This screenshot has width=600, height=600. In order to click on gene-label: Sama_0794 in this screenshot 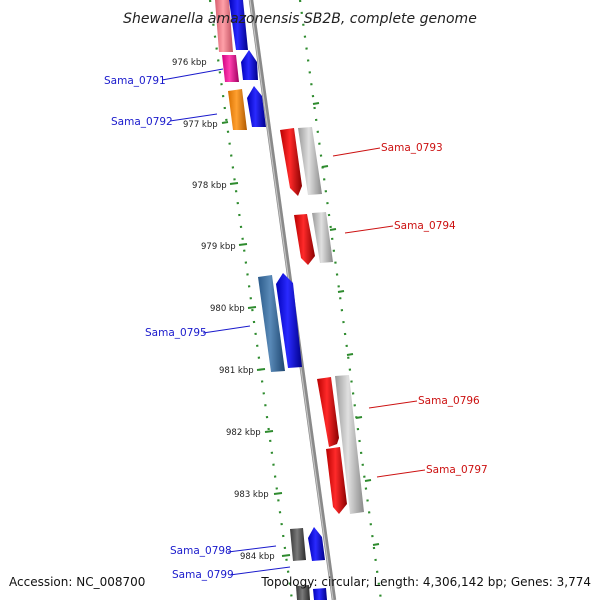, I will do `click(425, 226)`.